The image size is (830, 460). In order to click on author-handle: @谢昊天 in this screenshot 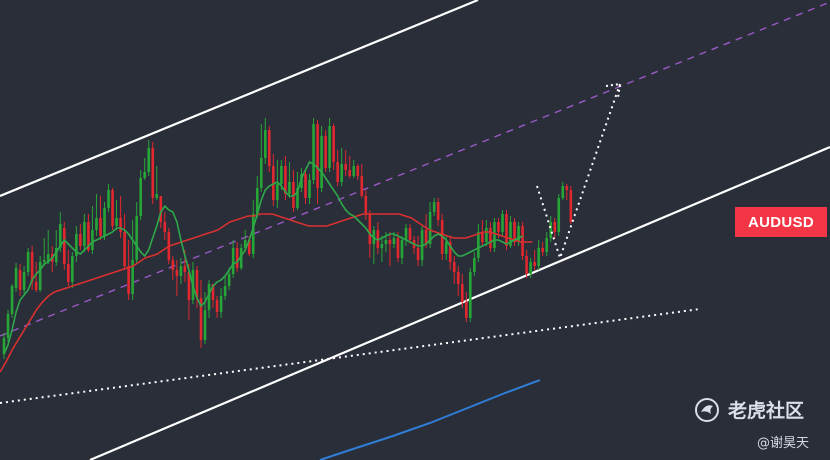, I will do `click(783, 443)`.